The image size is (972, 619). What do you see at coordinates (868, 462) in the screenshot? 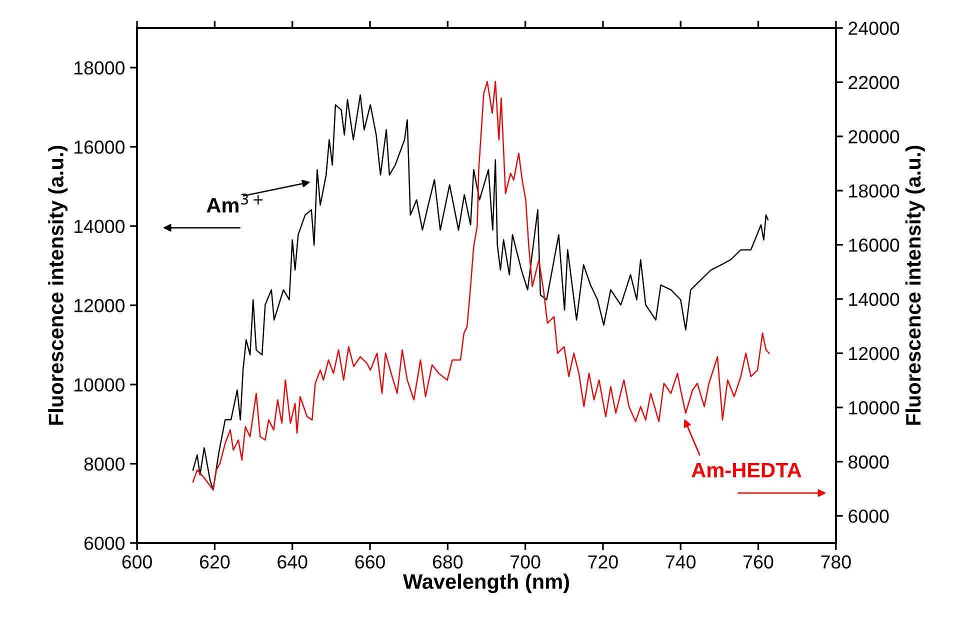
I see `y2-tick-label: 8000` at bounding box center [868, 462].